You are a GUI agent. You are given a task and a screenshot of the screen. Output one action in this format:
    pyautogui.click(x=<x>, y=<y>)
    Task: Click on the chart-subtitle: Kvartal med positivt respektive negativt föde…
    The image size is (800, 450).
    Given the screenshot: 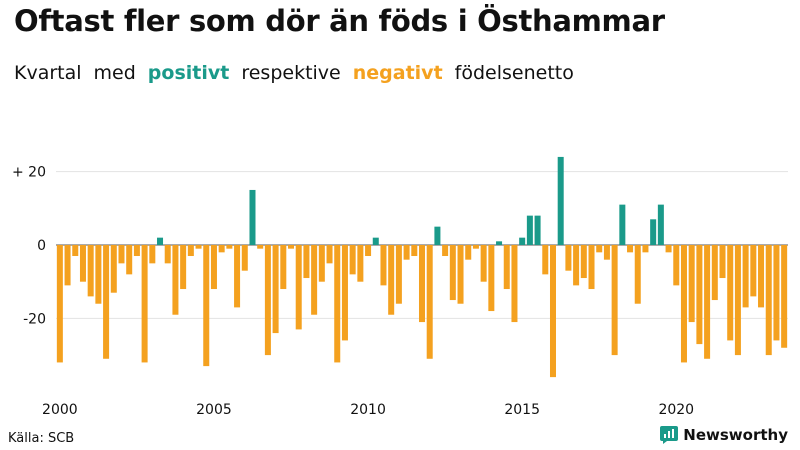 What is the action you would take?
    pyautogui.click(x=300, y=73)
    